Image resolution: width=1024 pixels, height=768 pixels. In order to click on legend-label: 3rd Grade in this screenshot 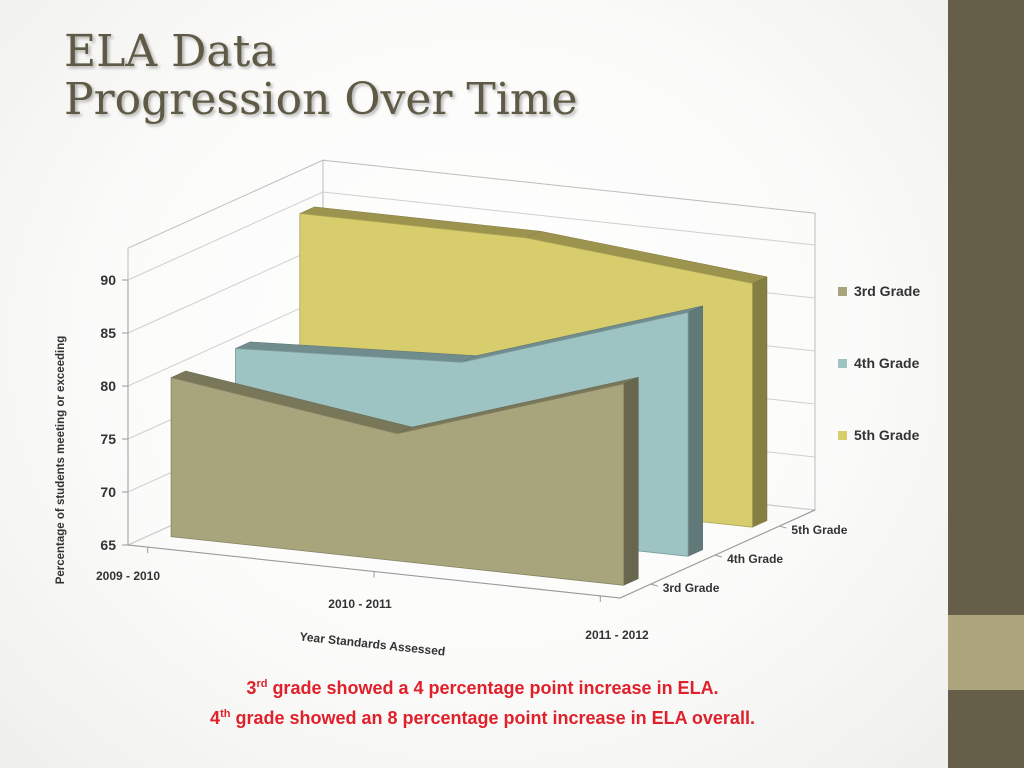, I will do `click(887, 291)`.